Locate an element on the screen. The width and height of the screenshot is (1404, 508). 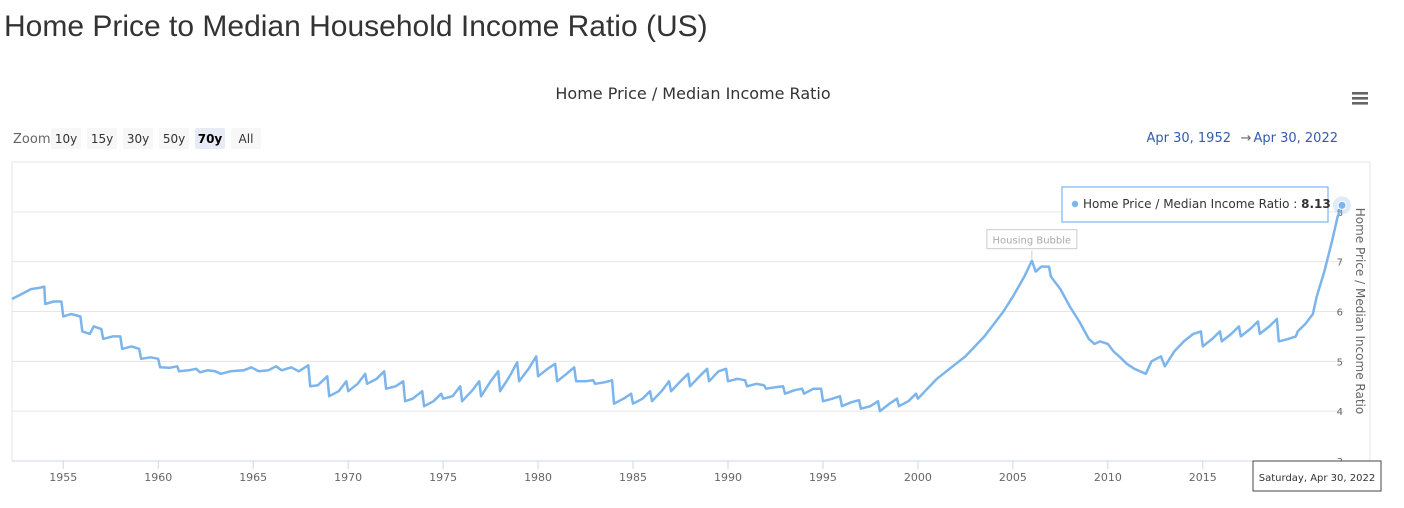
y-tick-label: 5 is located at coordinates (1340, 362).